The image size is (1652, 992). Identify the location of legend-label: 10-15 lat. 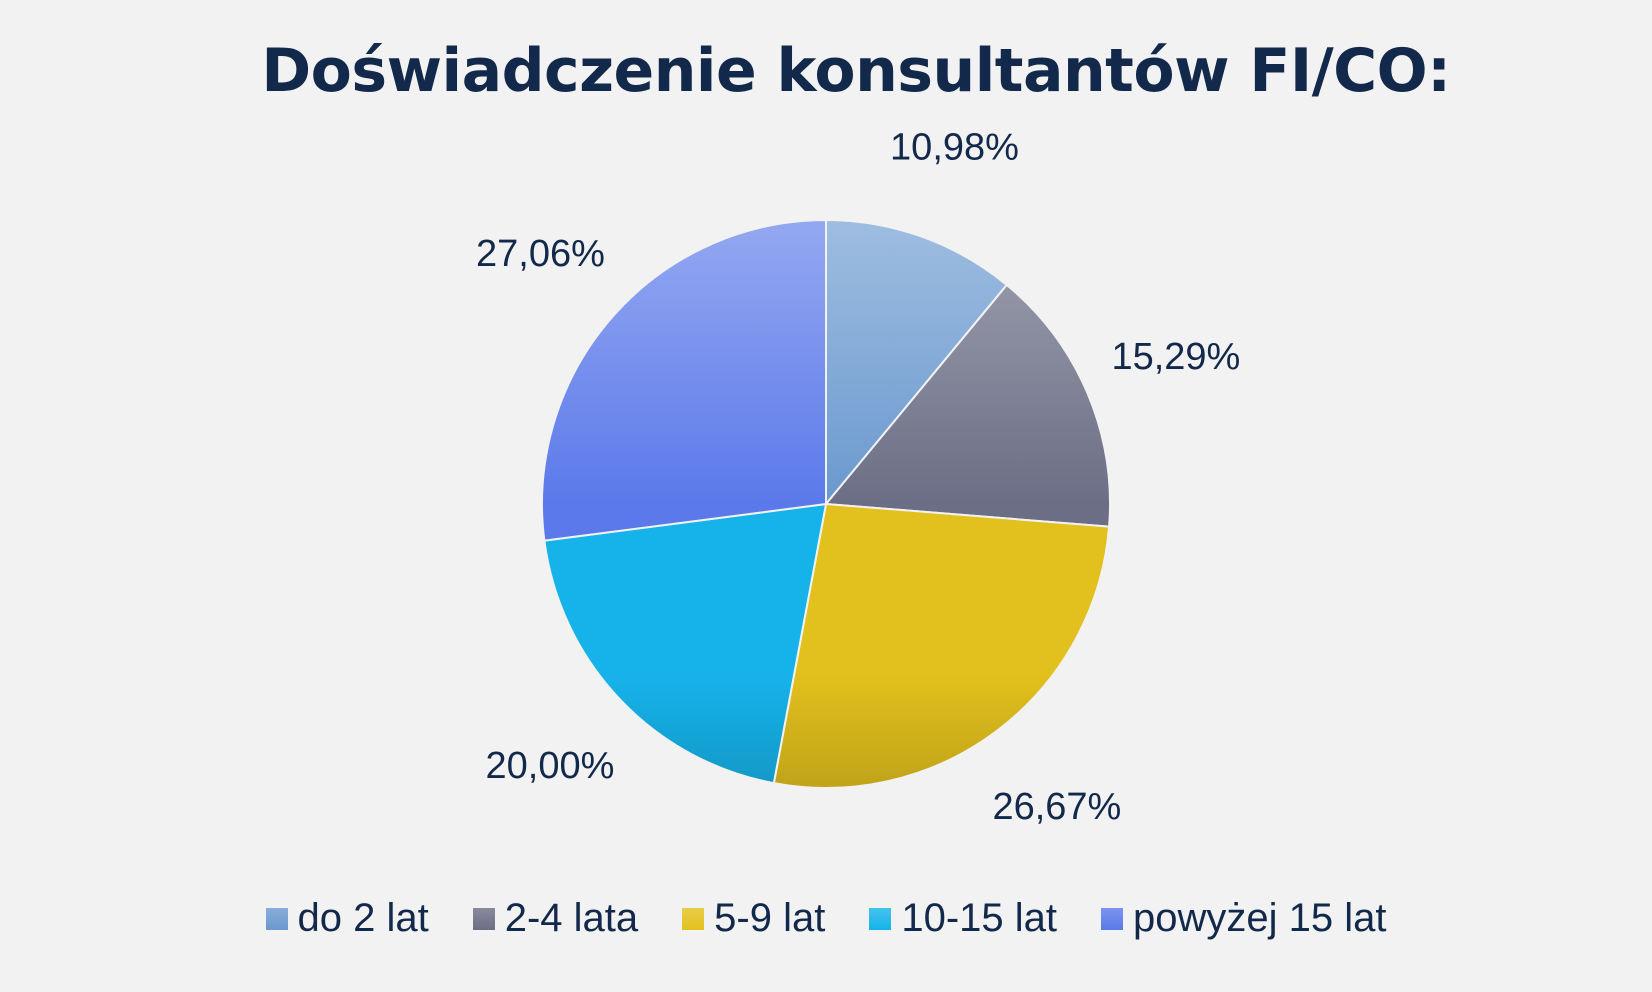
(979, 918).